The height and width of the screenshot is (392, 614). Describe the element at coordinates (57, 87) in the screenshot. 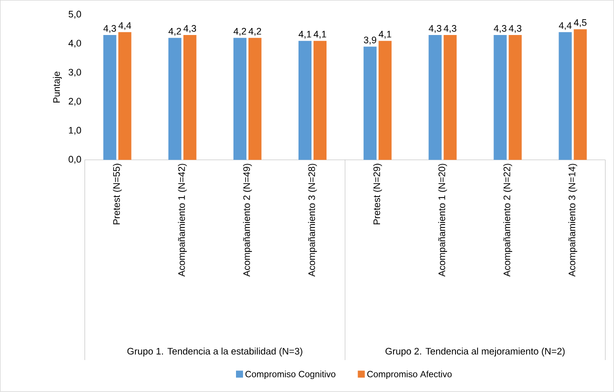

I see `y-axis-title: Puntaje` at that location.